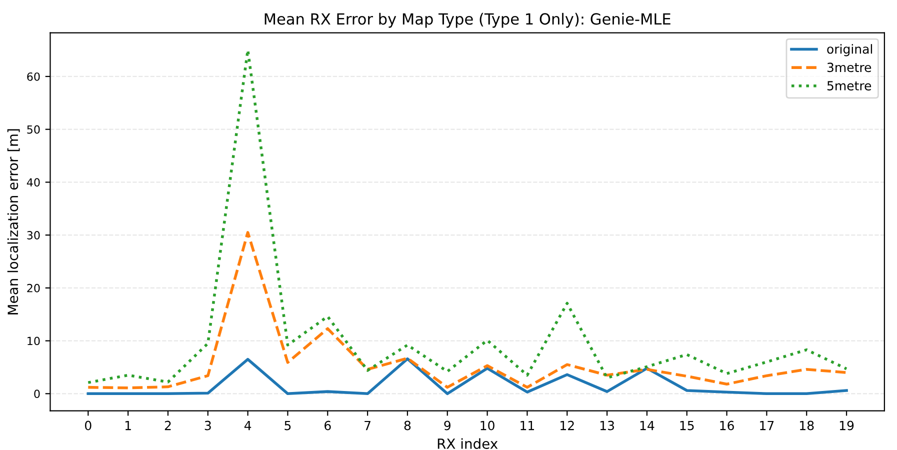  What do you see at coordinates (849, 85) in the screenshot?
I see `legend-label: 5metre` at bounding box center [849, 85].